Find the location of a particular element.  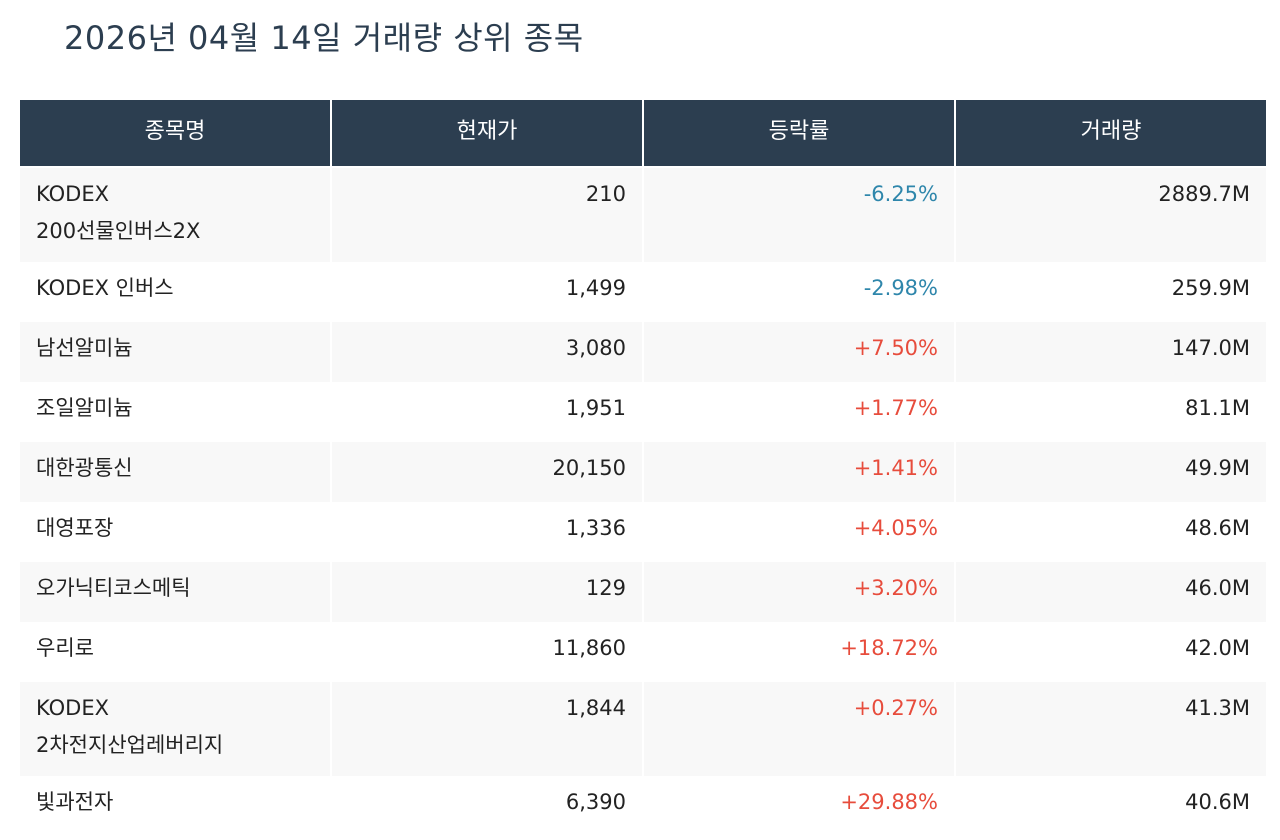

stock-name: KODEX 인버스 is located at coordinates (175, 292).